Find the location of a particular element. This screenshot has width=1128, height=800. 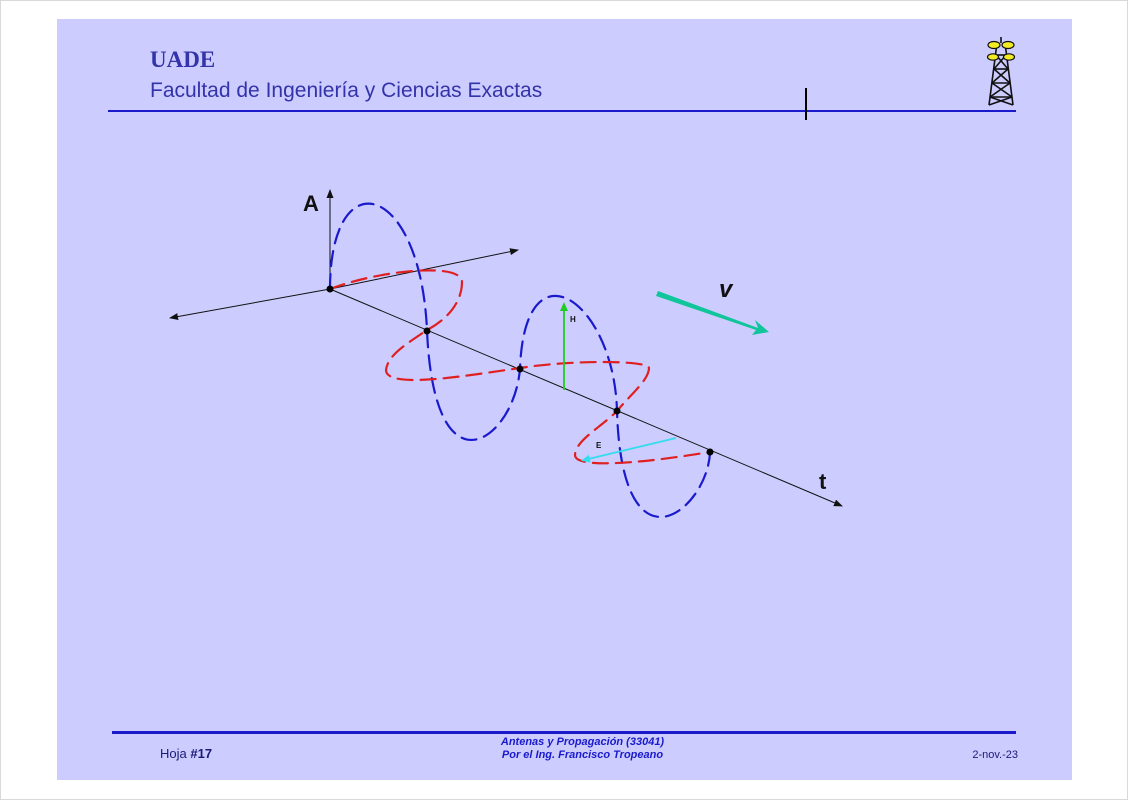

sheet-number: Hoja #17 is located at coordinates (186, 753).